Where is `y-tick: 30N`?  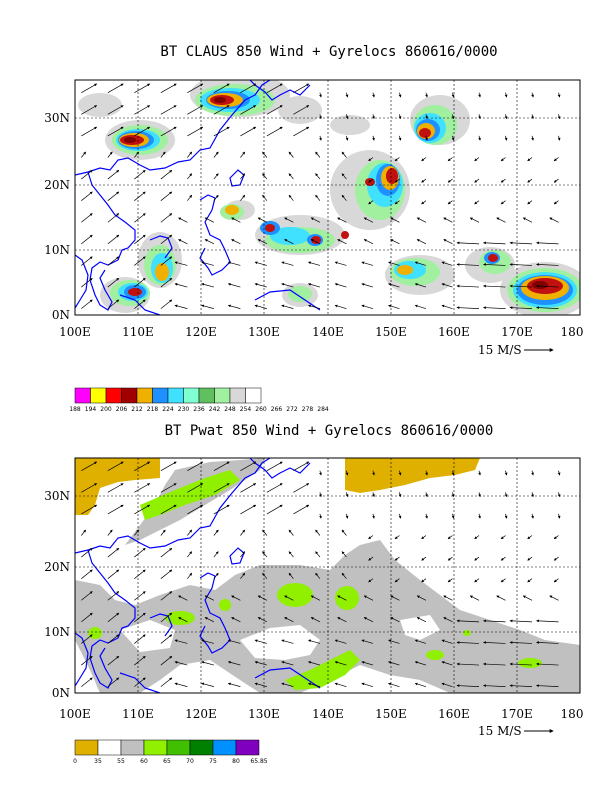
y-tick: 30N is located at coordinates (57, 118).